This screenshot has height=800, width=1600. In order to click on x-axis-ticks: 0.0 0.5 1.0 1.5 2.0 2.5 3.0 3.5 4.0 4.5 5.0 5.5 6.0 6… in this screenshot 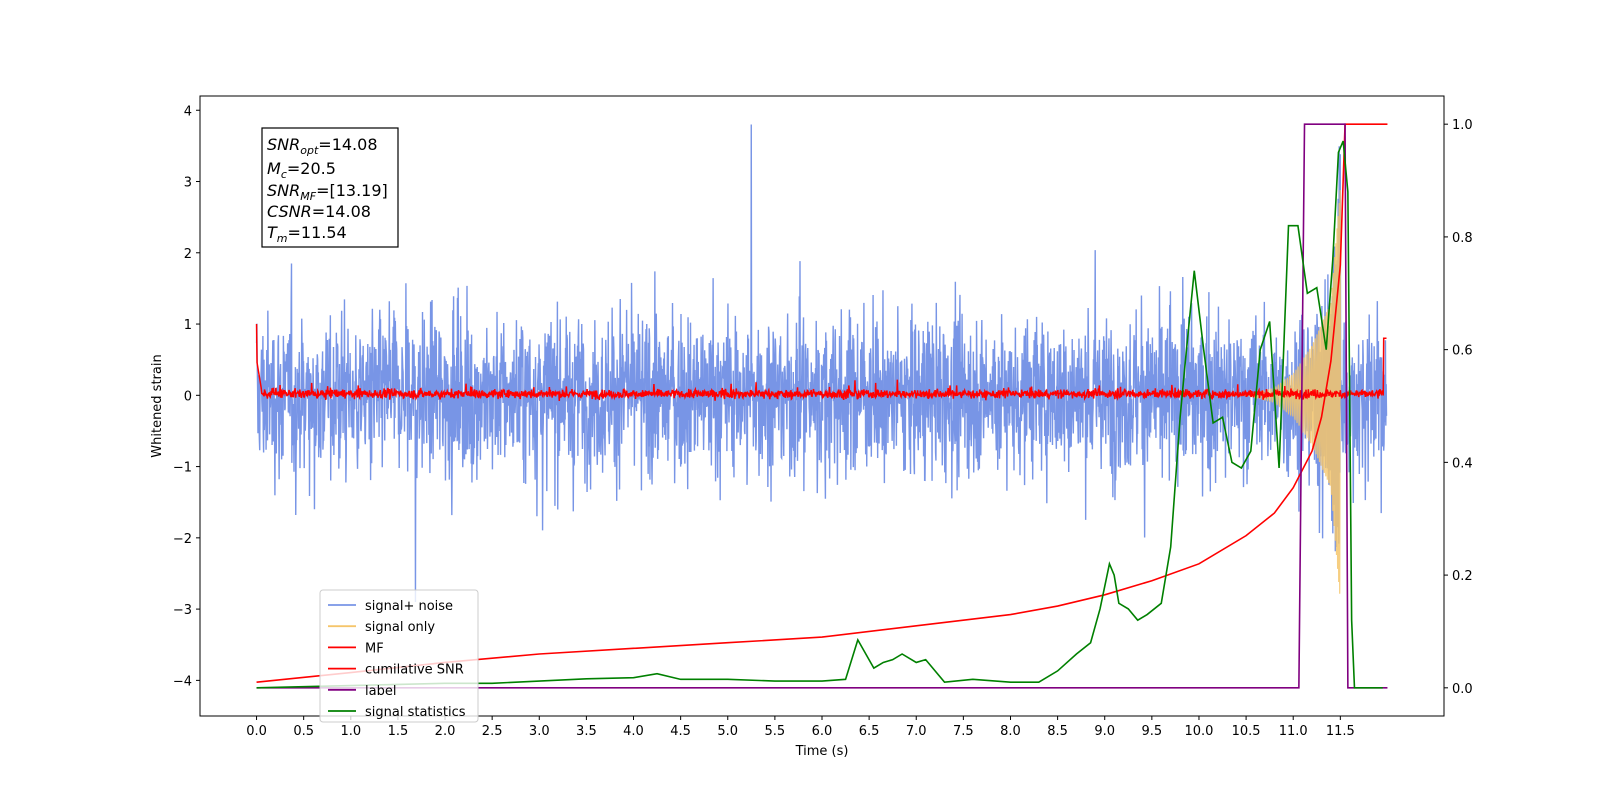, I will do `click(800, 727)`.